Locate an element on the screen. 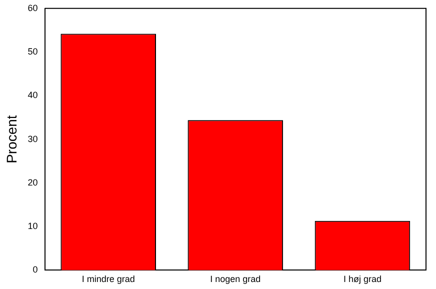 This screenshot has width=436, height=289. y-tick-label: 50 is located at coordinates (33, 51).